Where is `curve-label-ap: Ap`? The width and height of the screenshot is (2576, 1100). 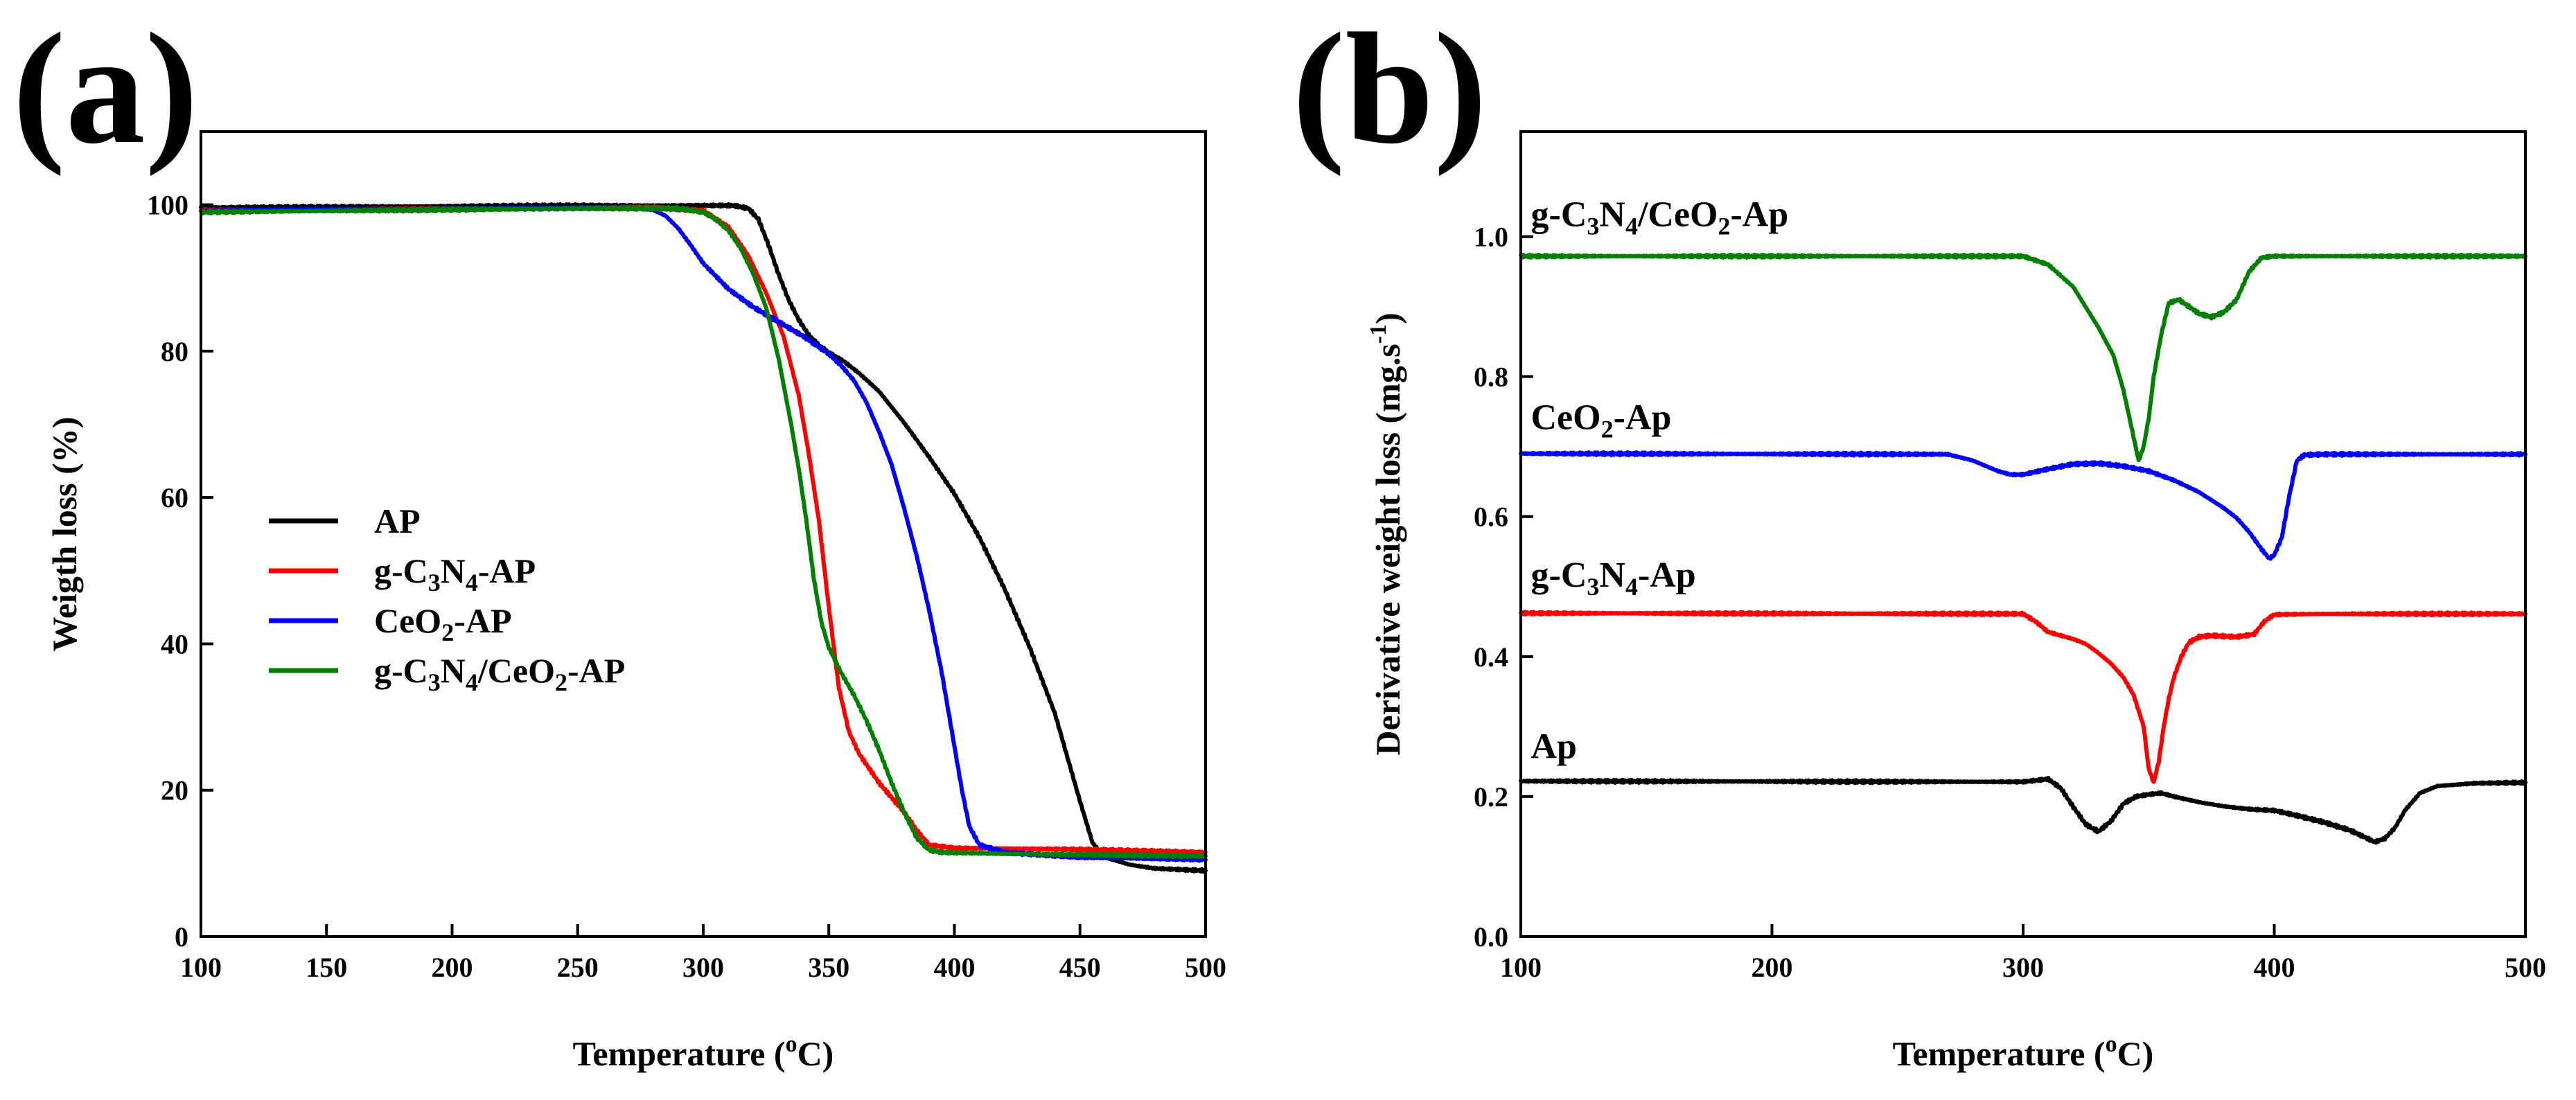 curve-label-ap: Ap is located at coordinates (1554, 747).